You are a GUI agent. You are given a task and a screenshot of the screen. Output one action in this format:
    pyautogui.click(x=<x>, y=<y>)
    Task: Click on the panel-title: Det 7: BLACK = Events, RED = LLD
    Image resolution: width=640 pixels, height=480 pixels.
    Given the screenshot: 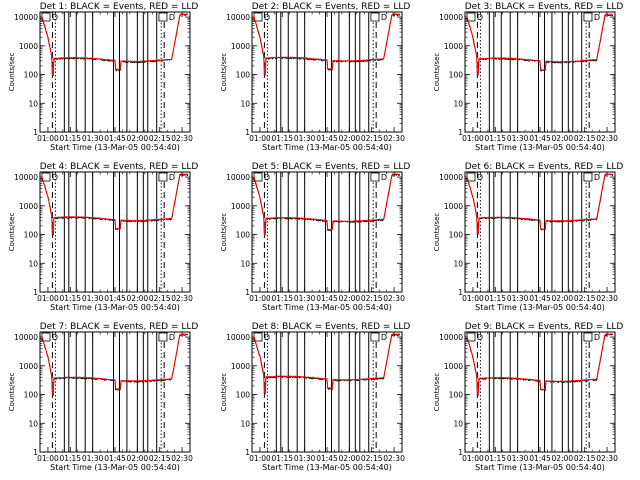 What is the action you would take?
    pyautogui.click(x=119, y=327)
    